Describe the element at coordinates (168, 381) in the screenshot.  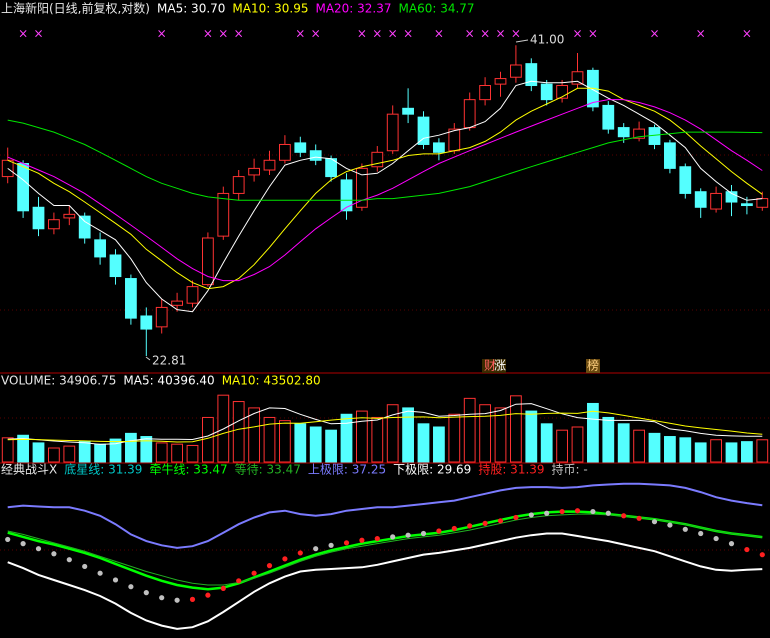
I see `legend-entry: MA5: 40396.40` at that location.